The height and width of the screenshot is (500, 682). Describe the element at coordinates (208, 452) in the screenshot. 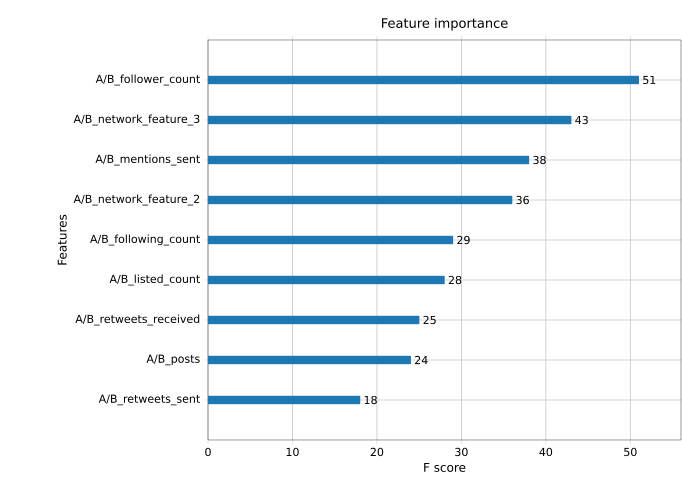

I see `x-tick-label: 0` at that location.